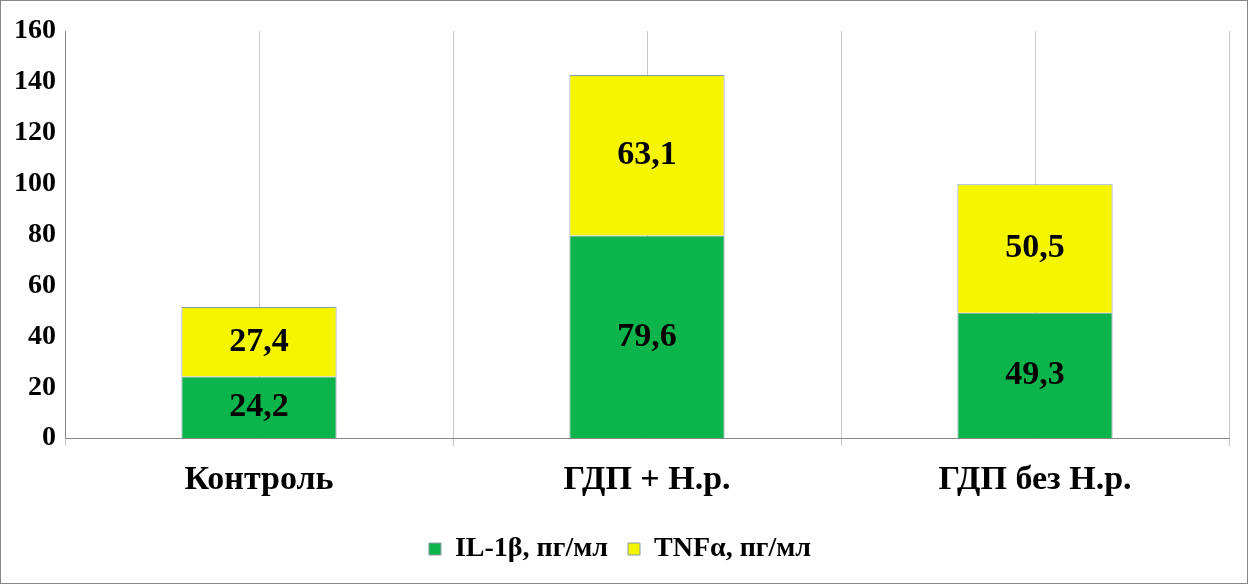 This screenshot has width=1248, height=584. What do you see at coordinates (259, 405) in the screenshot?
I see `data-label: 24,2` at bounding box center [259, 405].